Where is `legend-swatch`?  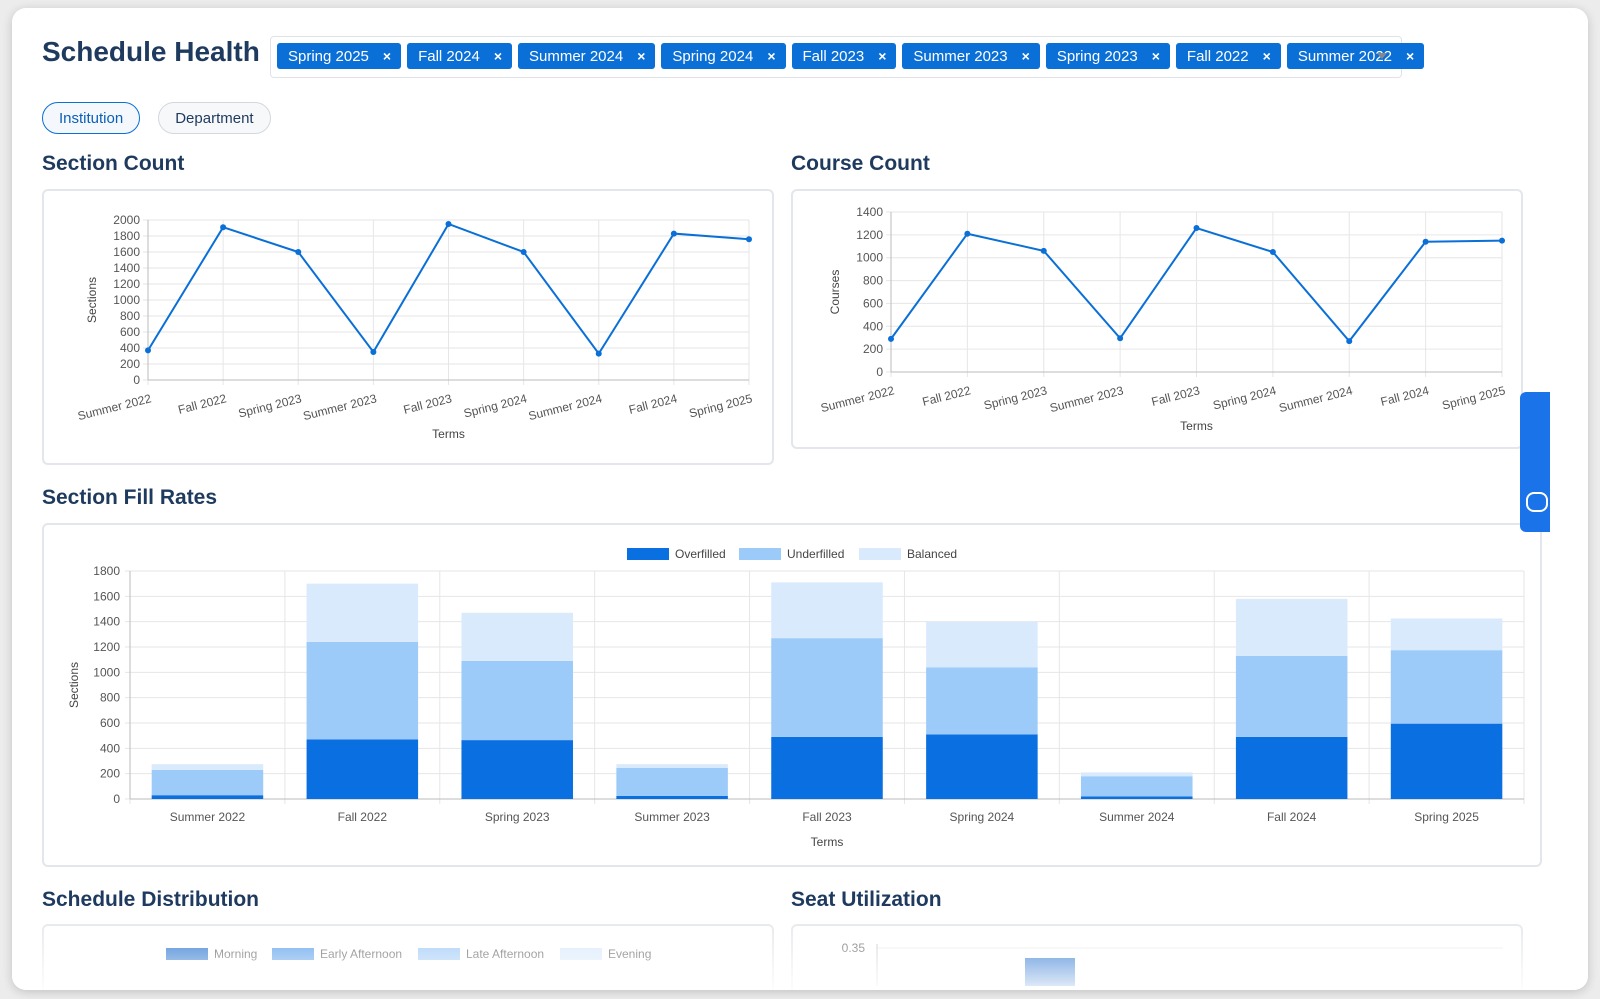 legend-swatch is located at coordinates (760, 554).